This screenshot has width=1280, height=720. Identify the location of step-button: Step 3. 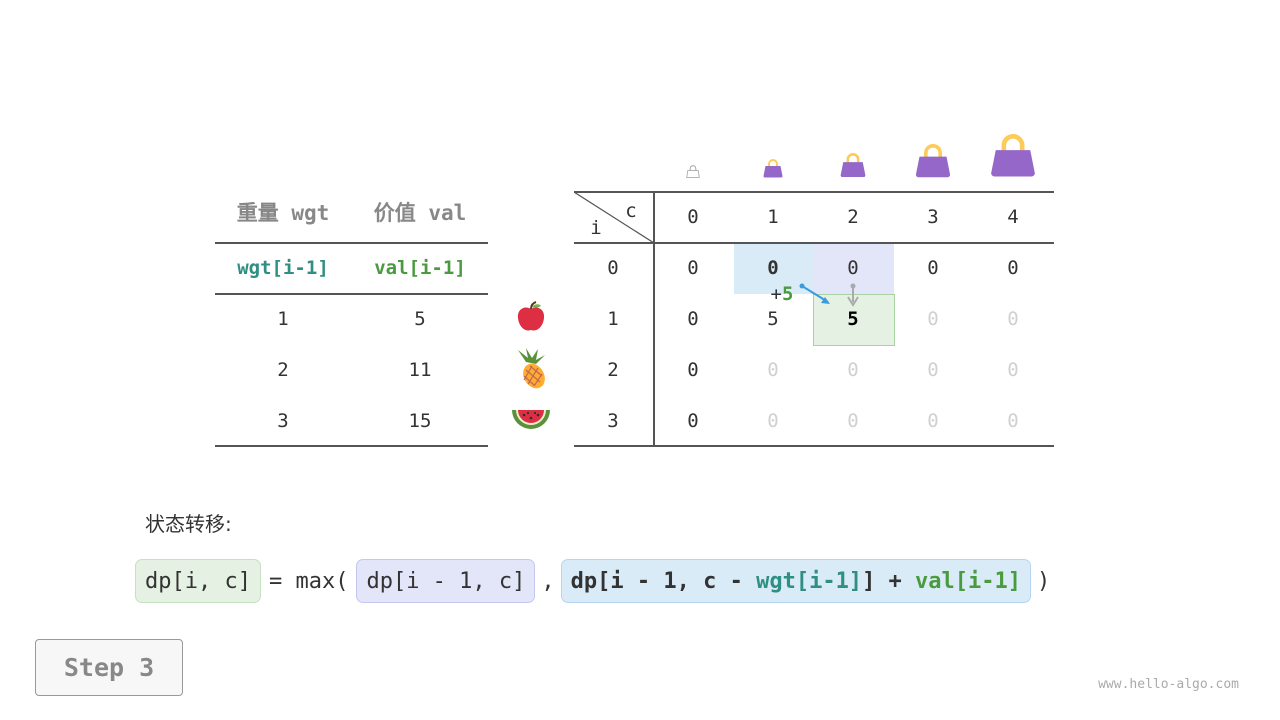
(109, 667).